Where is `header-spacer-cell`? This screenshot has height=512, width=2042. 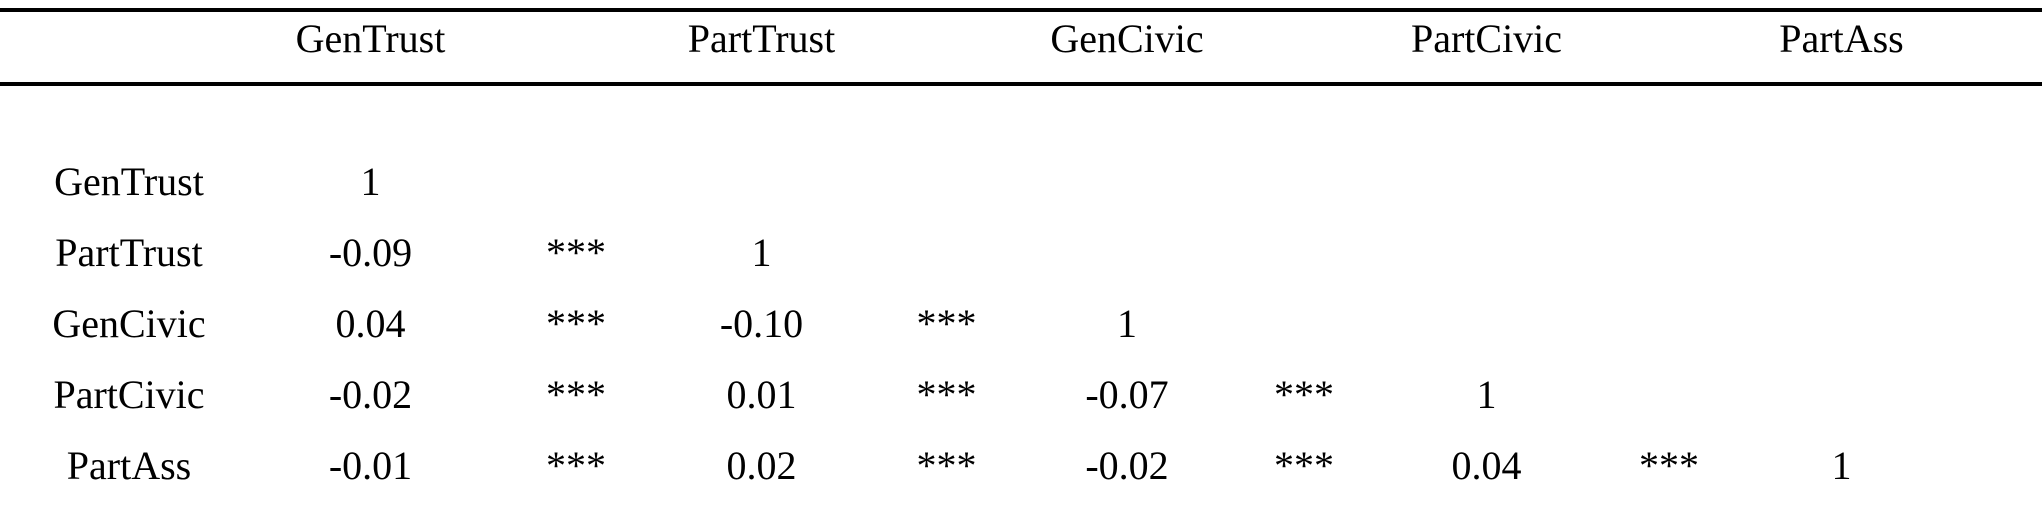
header-spacer-cell is located at coordinates (129, 47).